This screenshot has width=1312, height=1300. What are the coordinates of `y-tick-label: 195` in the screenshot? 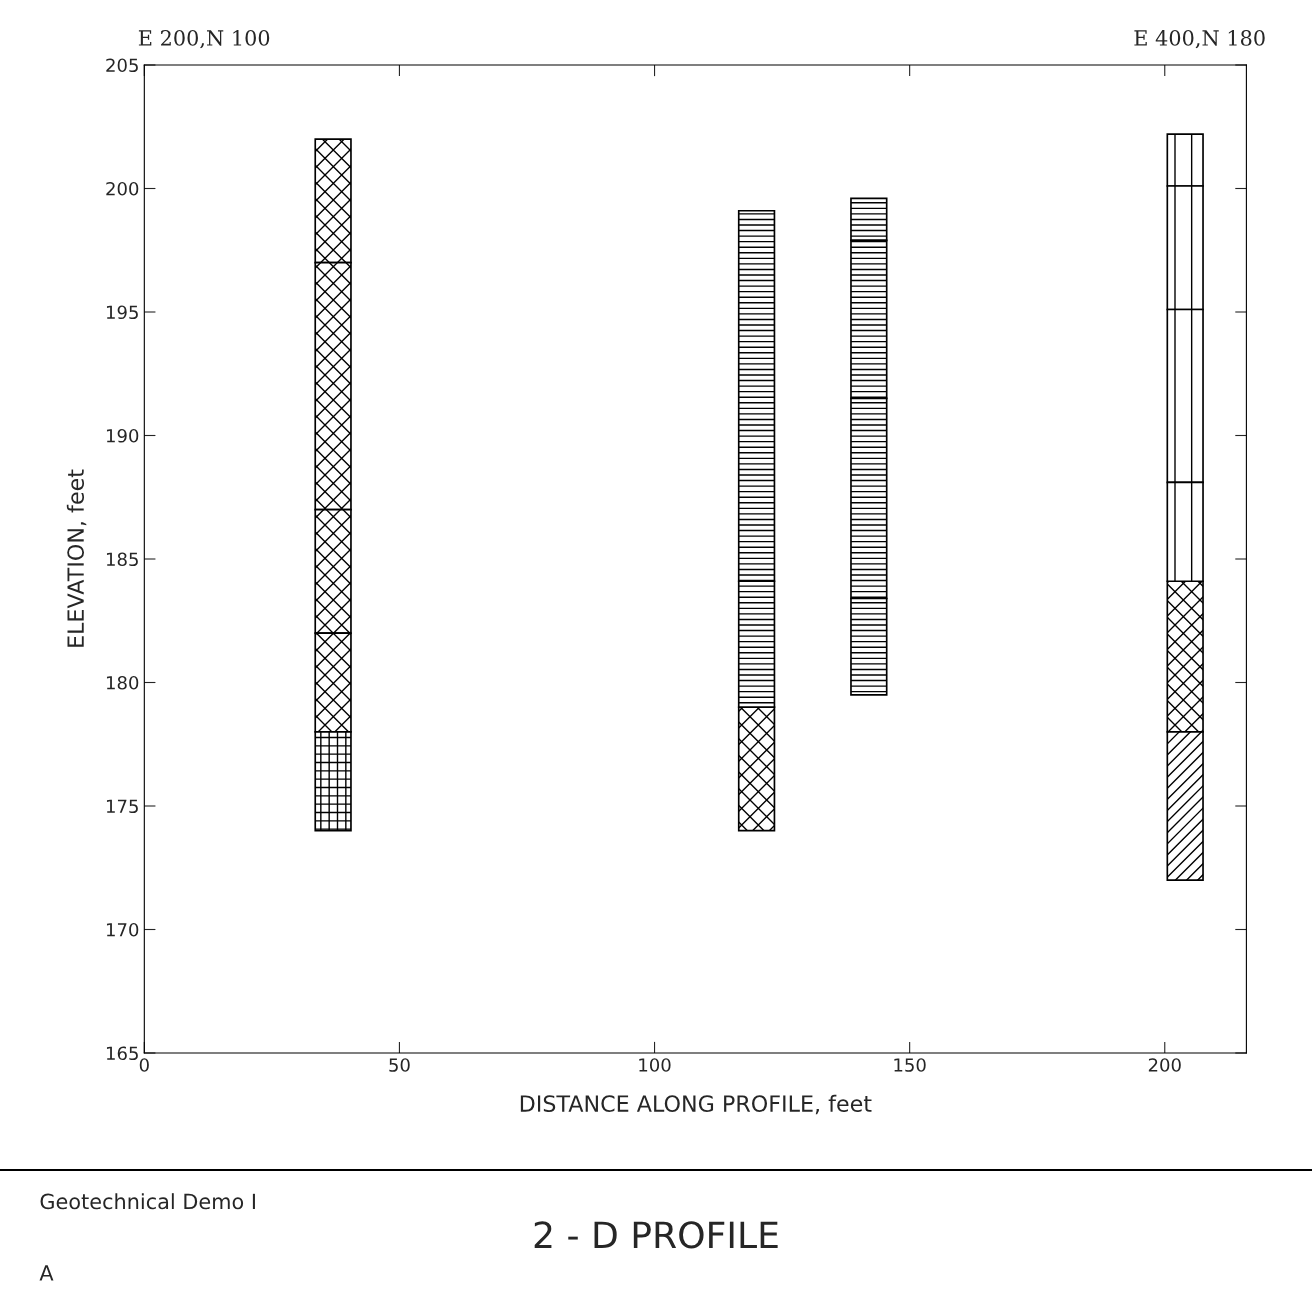 It's located at (122, 312).